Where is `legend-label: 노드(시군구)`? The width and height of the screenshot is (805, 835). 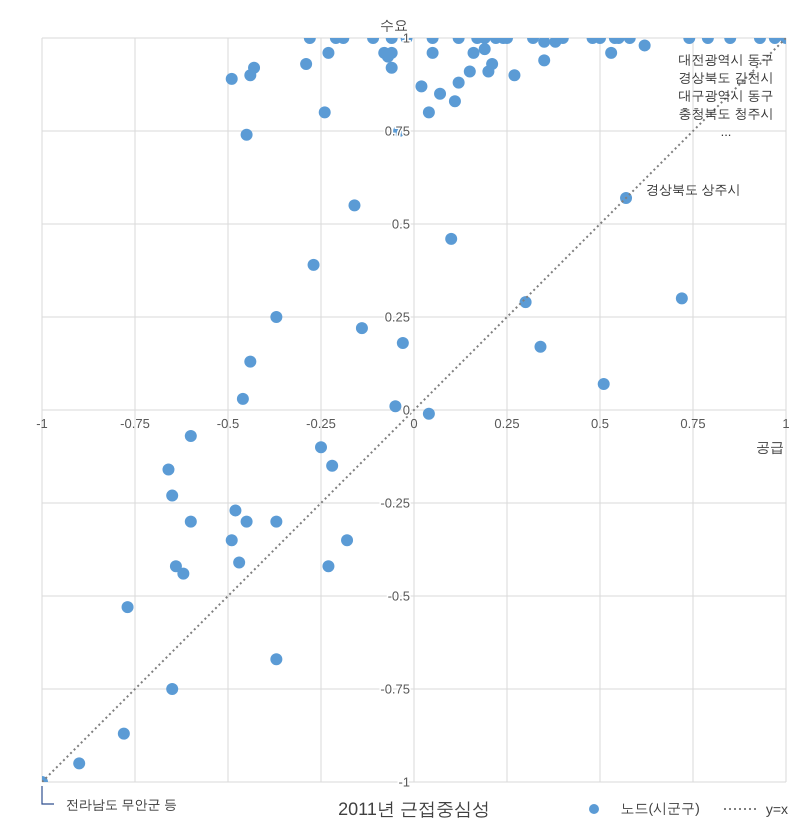
legend-label: 노드(시군구) is located at coordinates (660, 809).